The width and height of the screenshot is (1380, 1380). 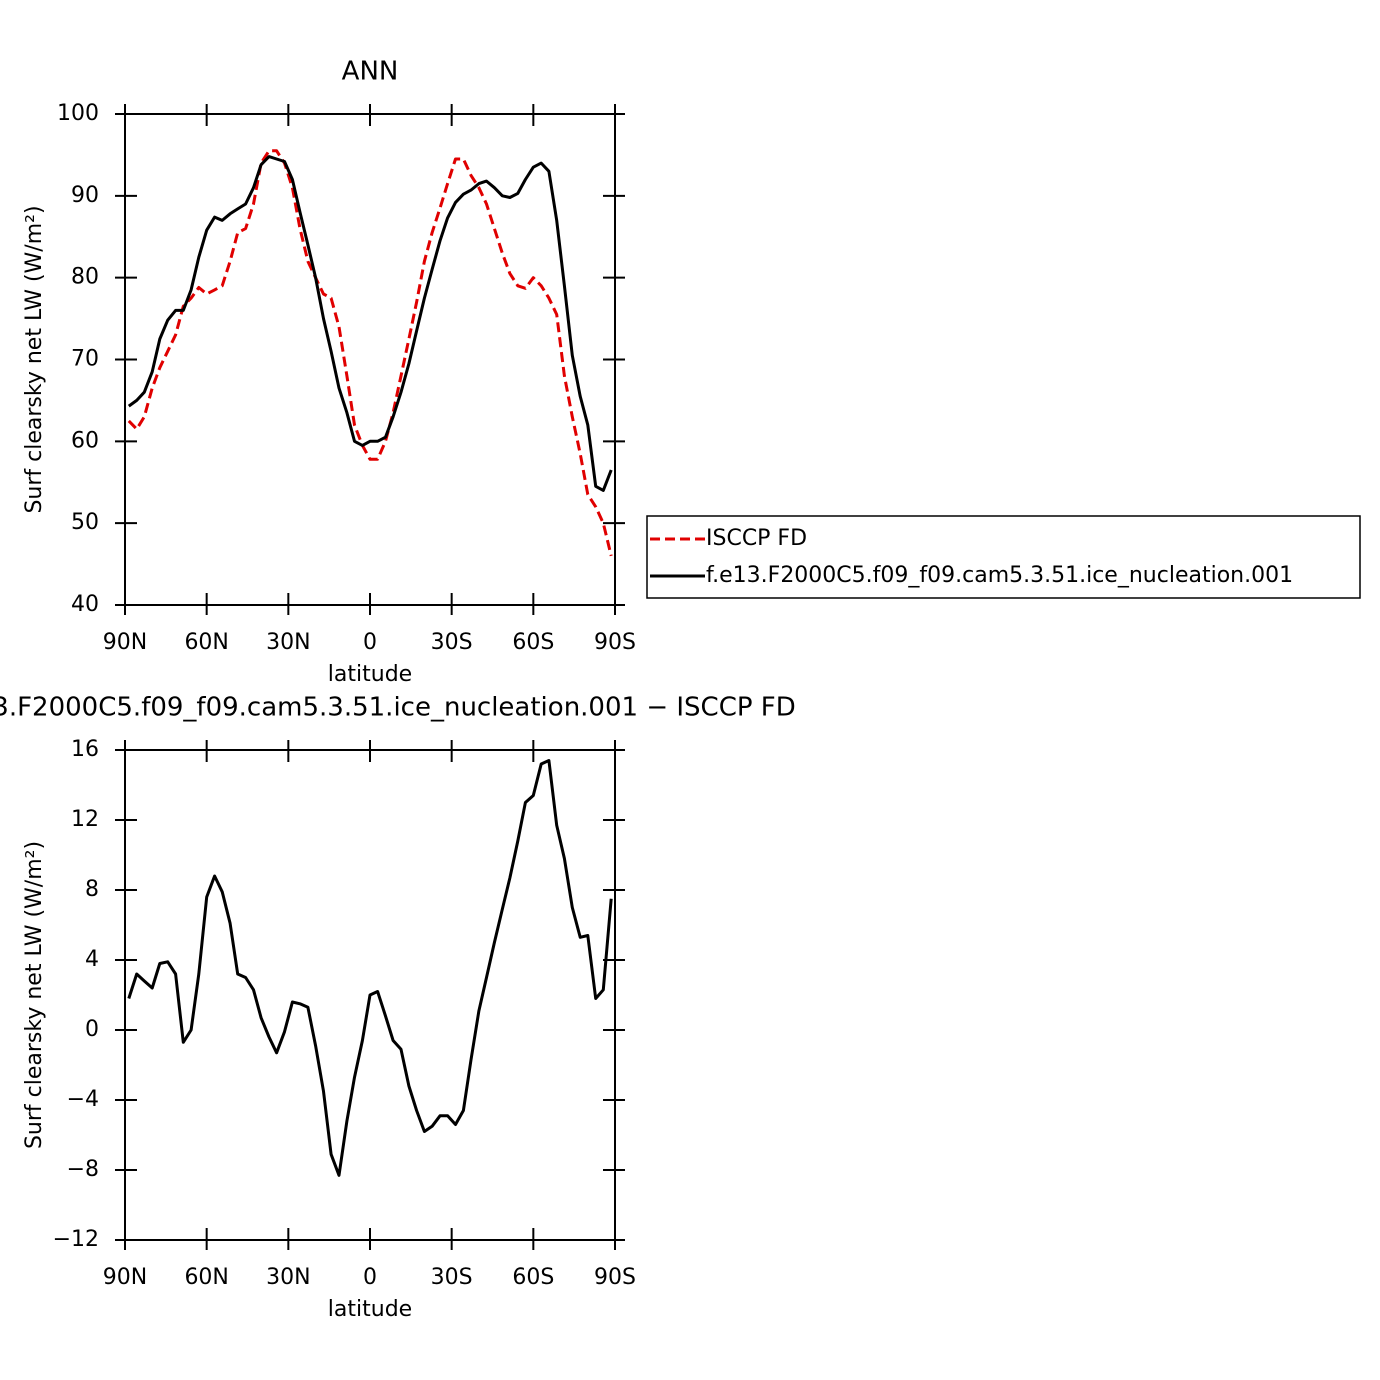 I want to click on y-tick-label: 40, so click(x=85, y=604).